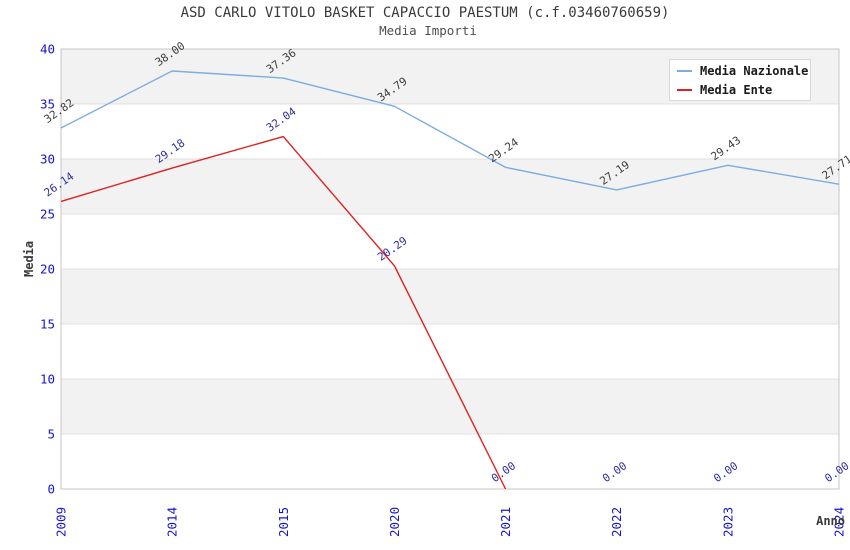 This screenshot has height=550, width=850. What do you see at coordinates (47, 49) in the screenshot?
I see `y-tick-label: 40` at bounding box center [47, 49].